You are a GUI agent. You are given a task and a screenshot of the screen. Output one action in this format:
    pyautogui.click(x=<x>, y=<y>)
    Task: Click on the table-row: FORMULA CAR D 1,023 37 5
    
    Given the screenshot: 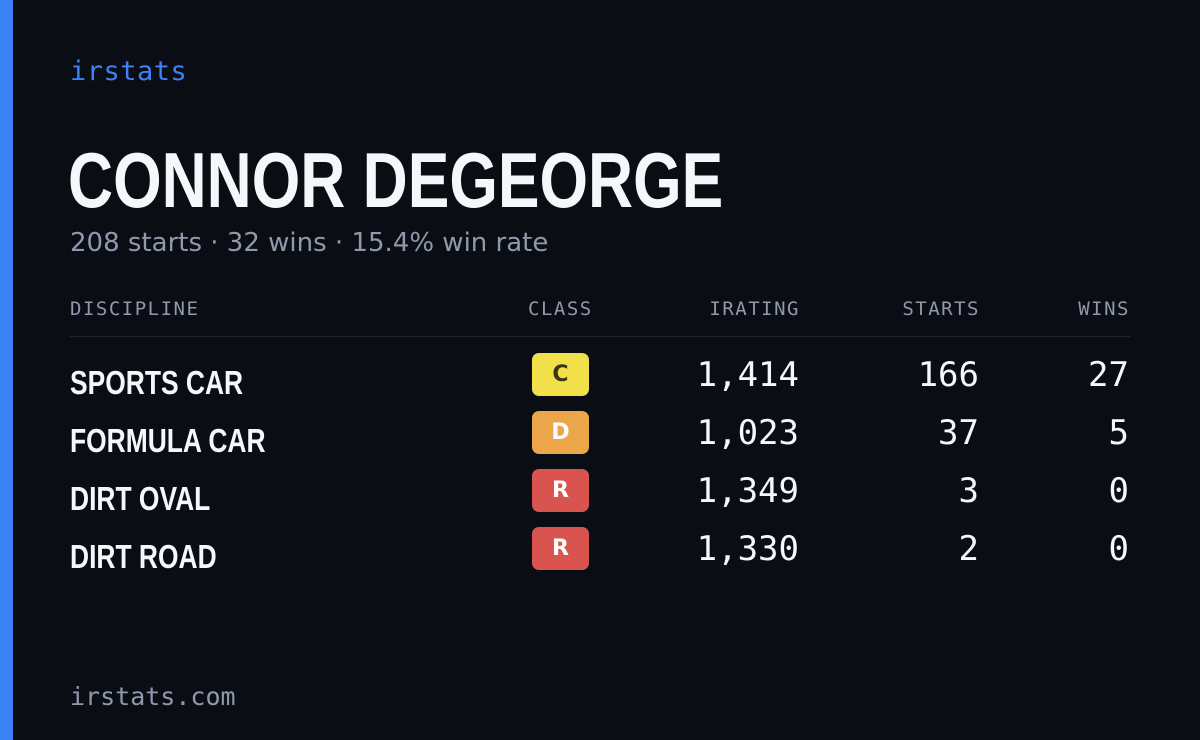 What is the action you would take?
    pyautogui.click(x=600, y=440)
    